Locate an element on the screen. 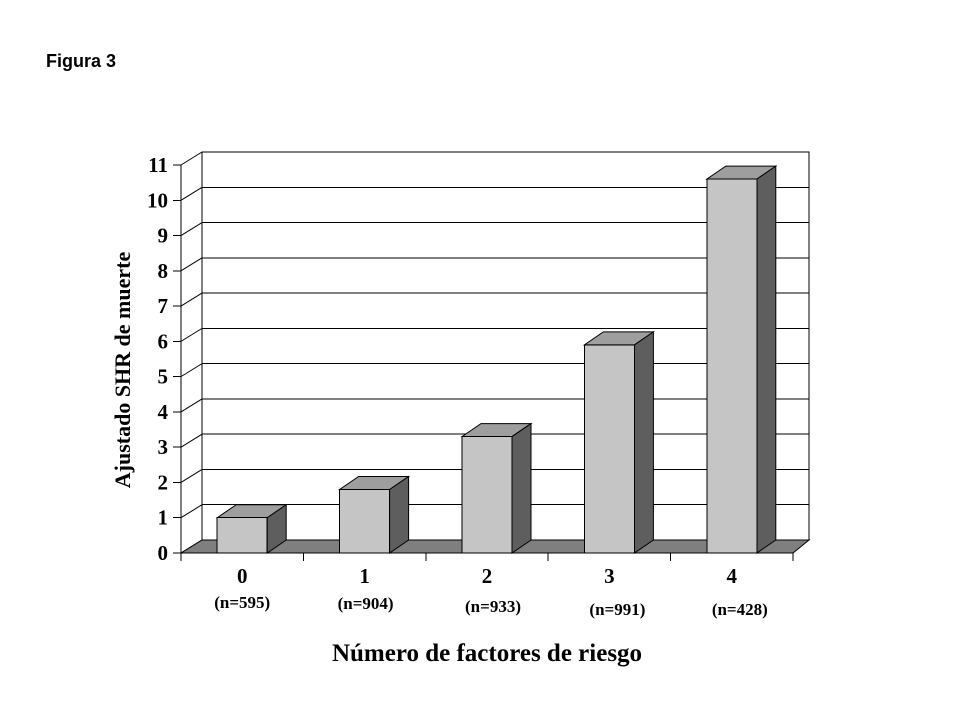 This screenshot has width=960, height=720. category-n-label: (n=991) is located at coordinates (617, 609).